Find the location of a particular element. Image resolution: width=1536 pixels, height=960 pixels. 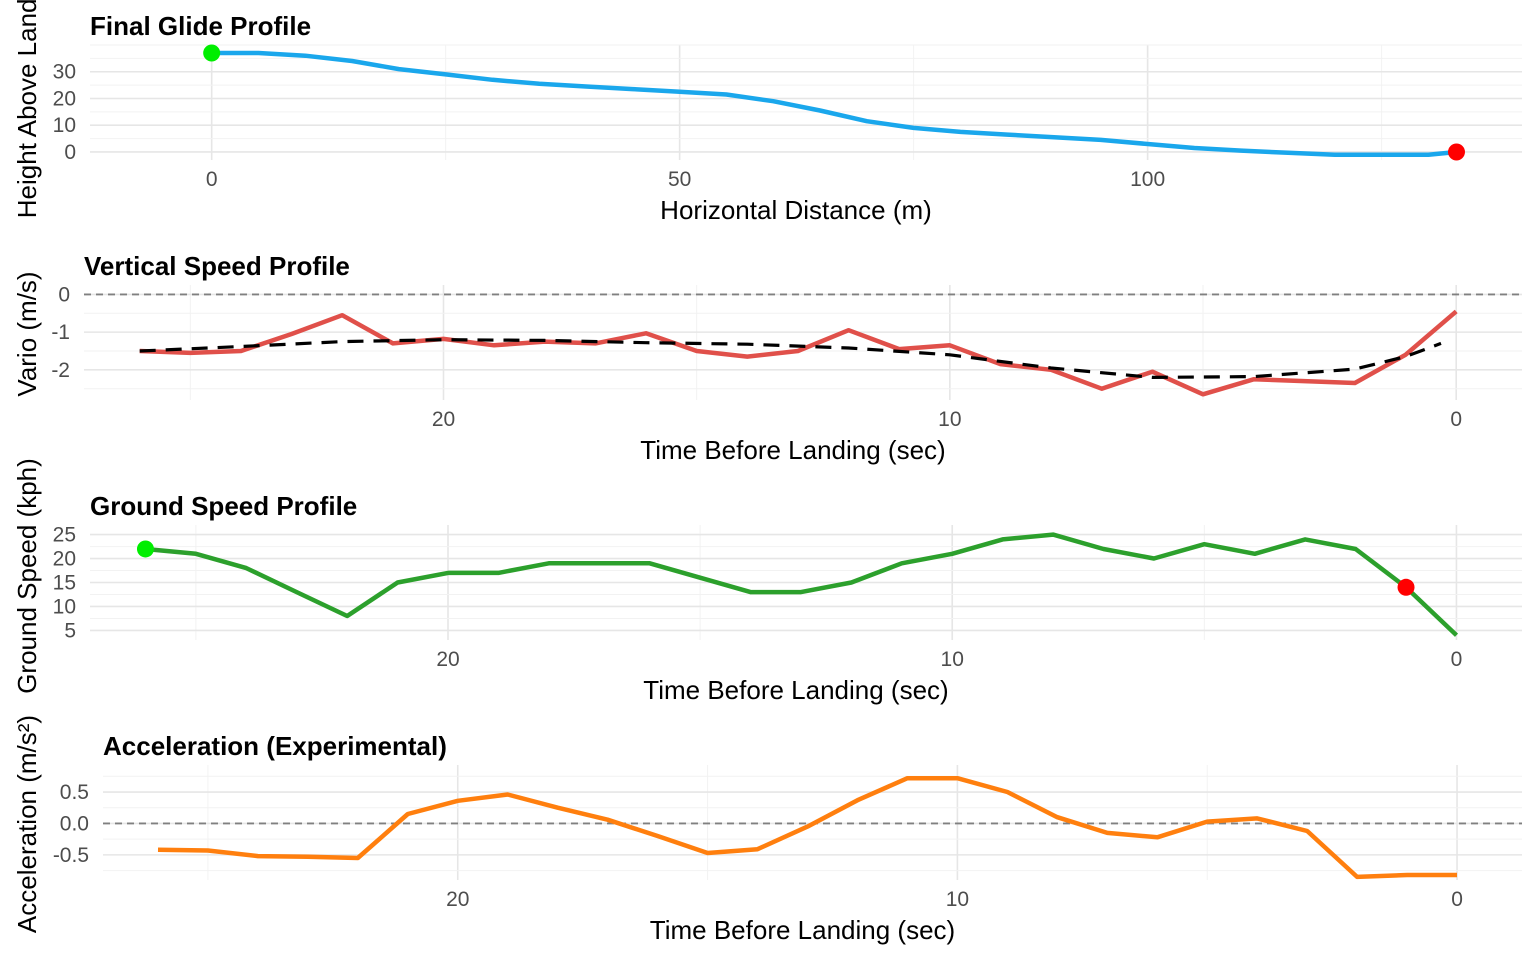

y-axis-label: Acceleration (m/s²) is located at coordinates (27, 824).